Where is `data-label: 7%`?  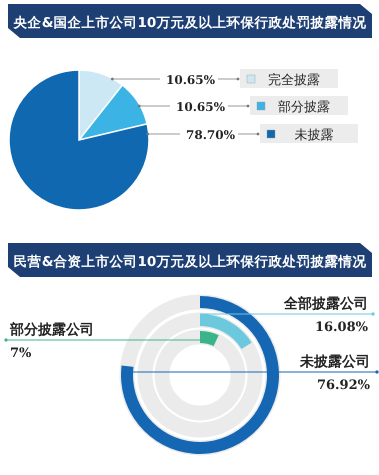 data-label: 7% is located at coordinates (21, 353).